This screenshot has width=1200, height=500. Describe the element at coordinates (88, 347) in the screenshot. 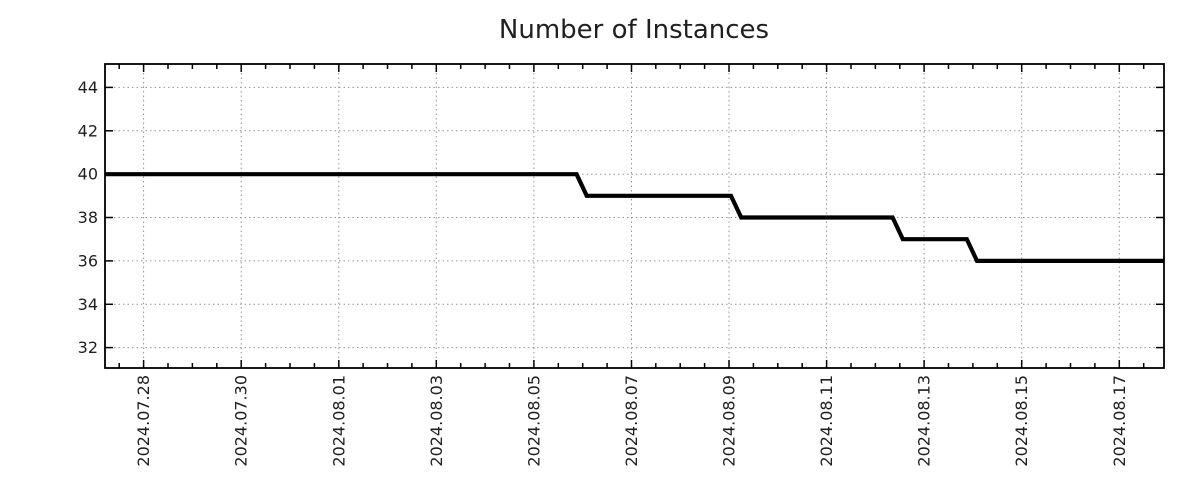

I see `y-tick-label: 32` at that location.